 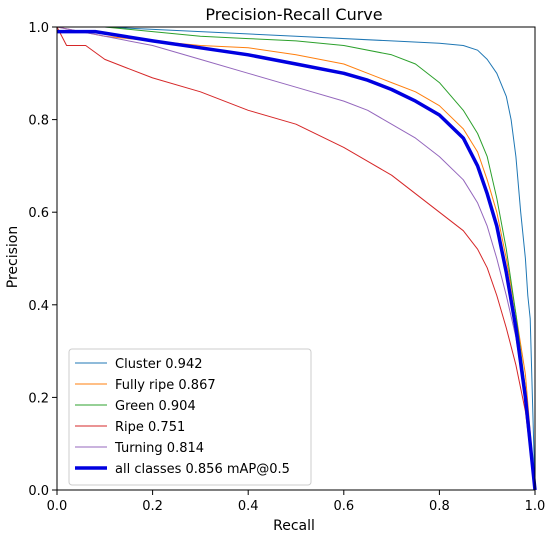 What do you see at coordinates (535, 506) in the screenshot?
I see `x-tick-label: 1.0` at bounding box center [535, 506].